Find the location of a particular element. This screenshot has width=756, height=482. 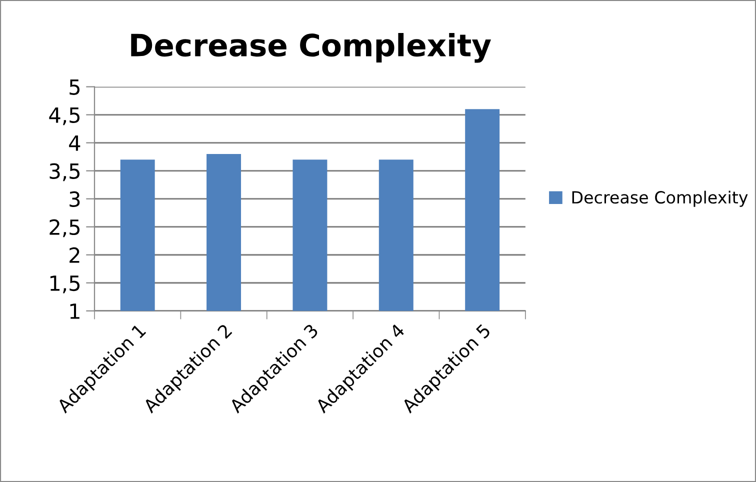

y-tick-label: 2 is located at coordinates (75, 255).